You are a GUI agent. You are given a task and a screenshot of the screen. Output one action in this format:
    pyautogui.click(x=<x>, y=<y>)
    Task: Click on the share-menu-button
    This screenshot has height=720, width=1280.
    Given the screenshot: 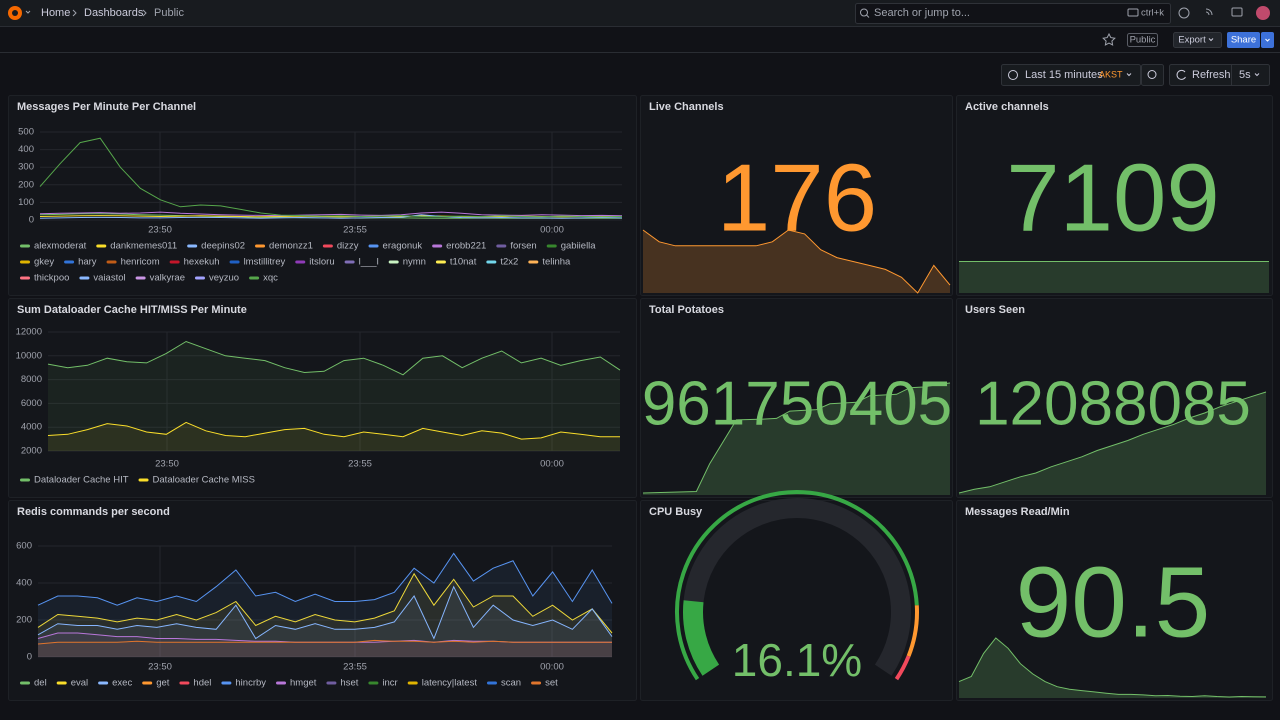 What is the action you would take?
    pyautogui.click(x=1267, y=40)
    